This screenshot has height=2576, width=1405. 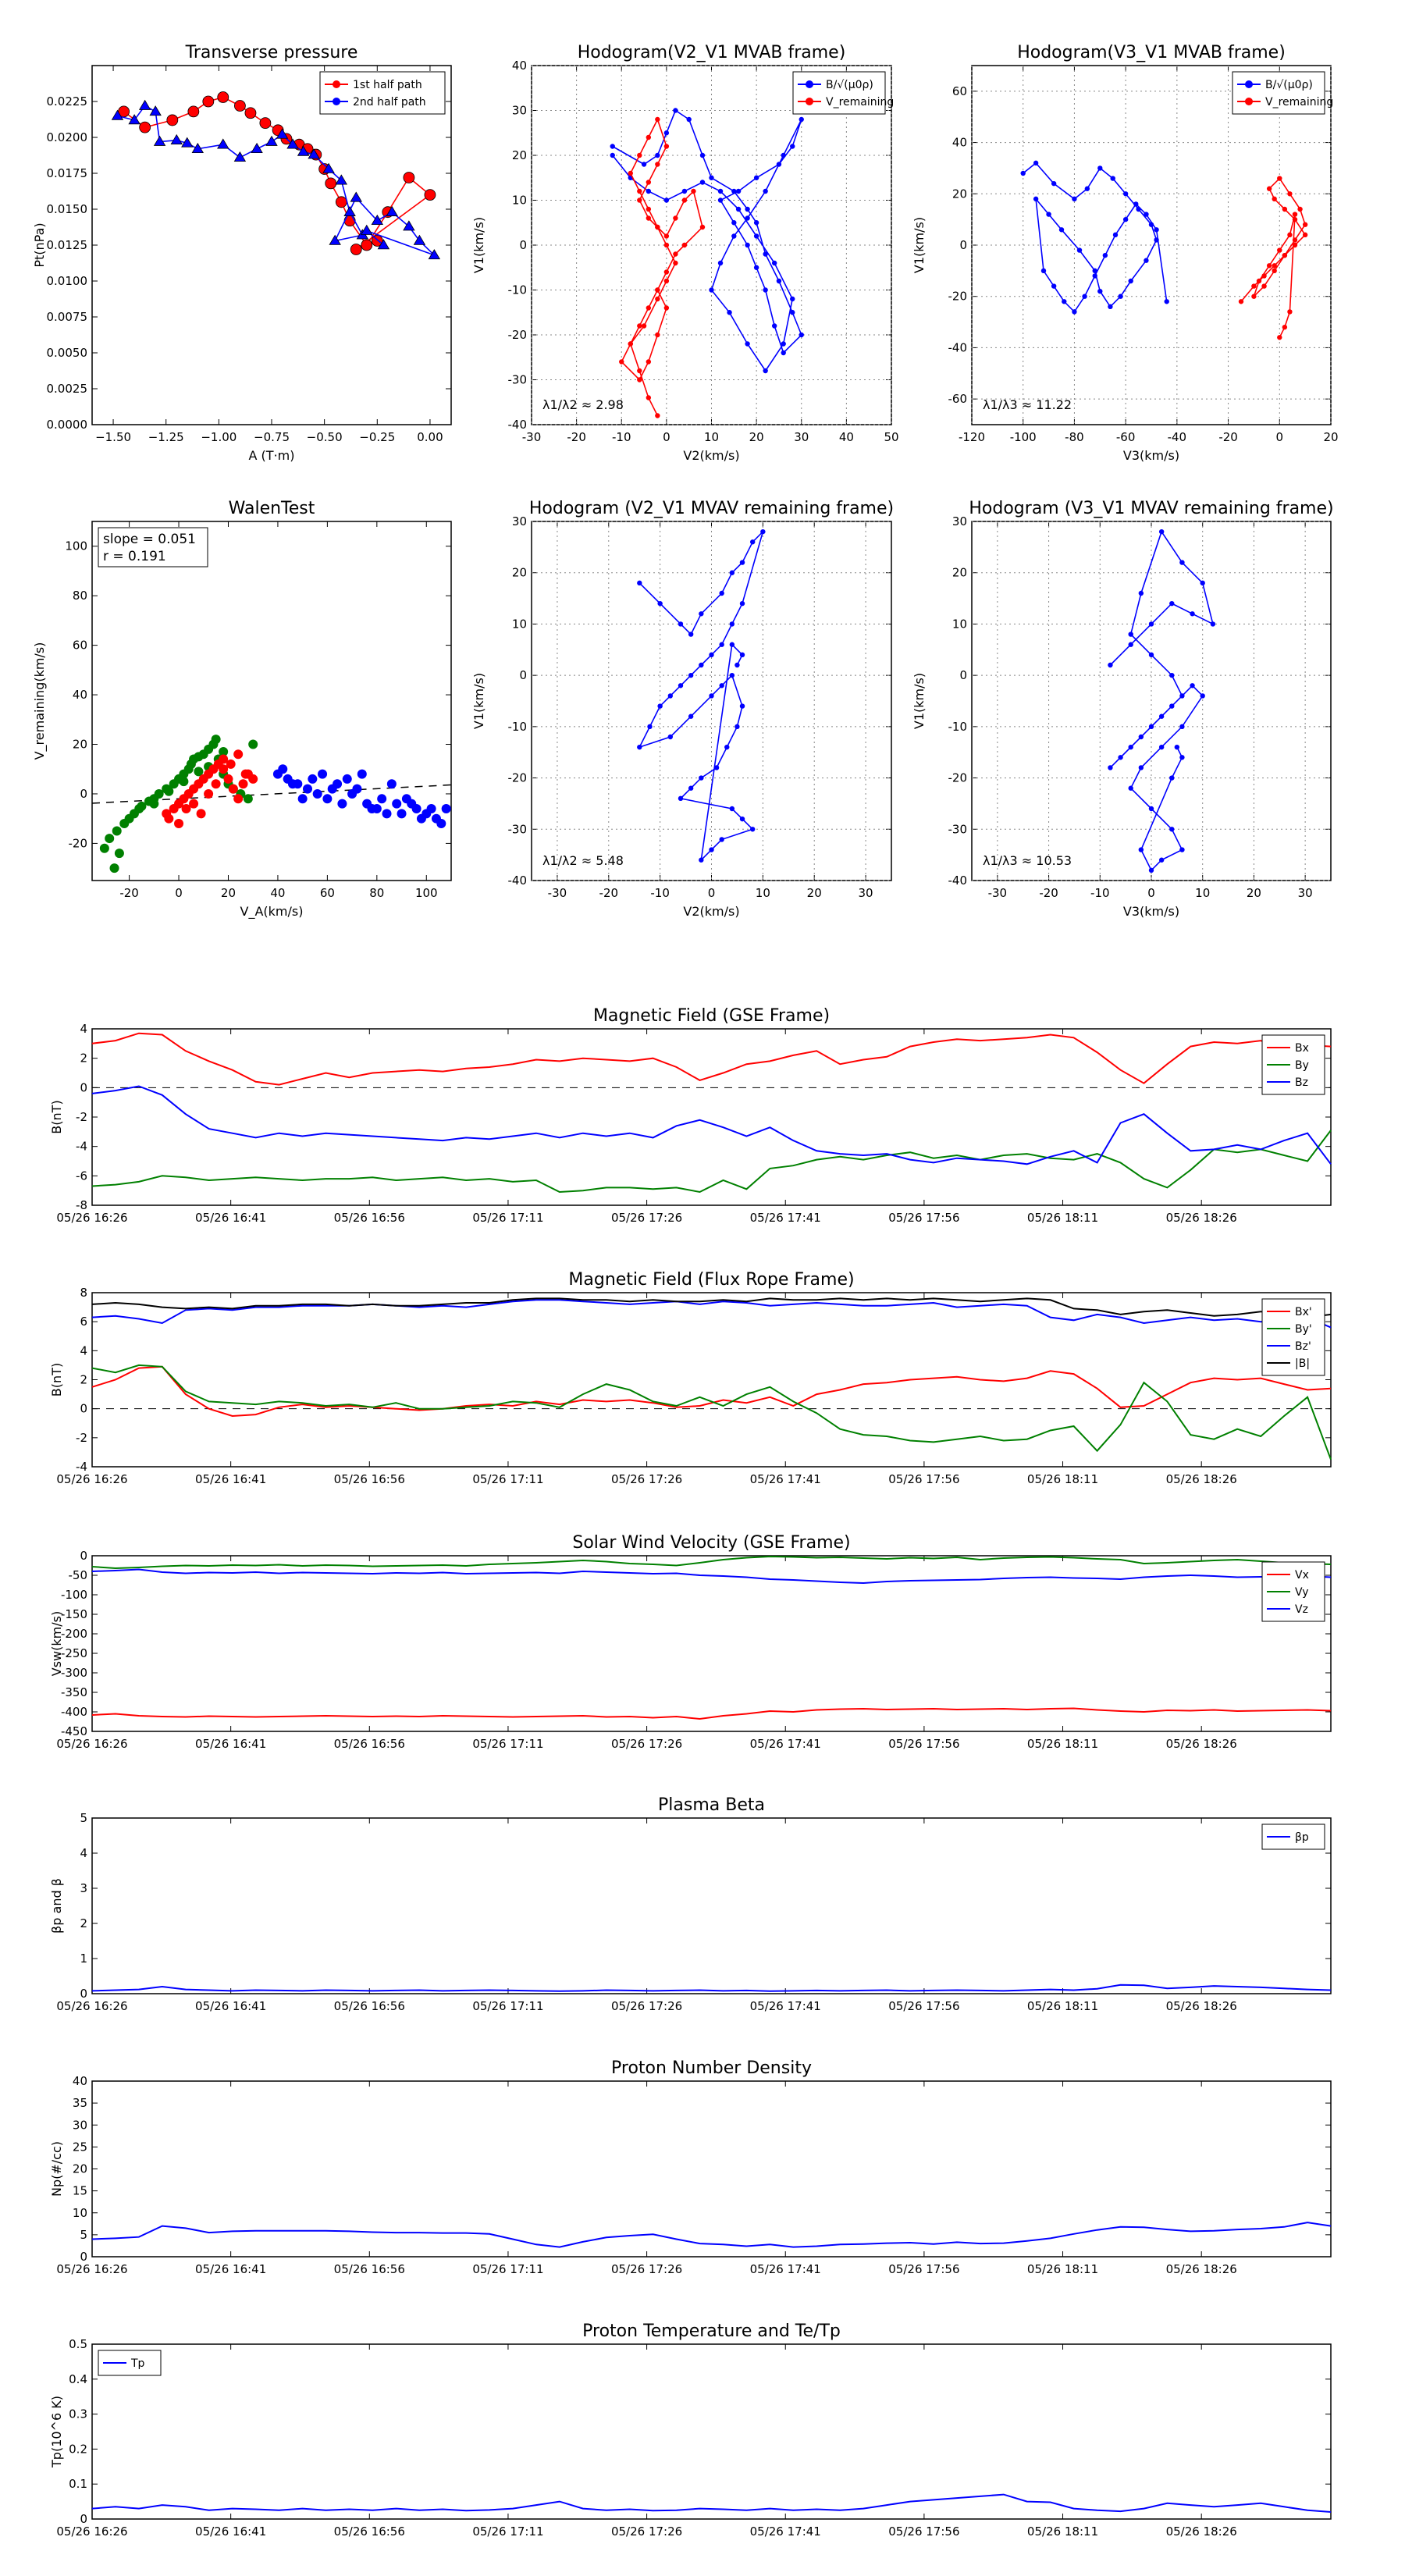 What do you see at coordinates (1024, 437) in the screenshot?
I see `x-tick-label: -100` at bounding box center [1024, 437].